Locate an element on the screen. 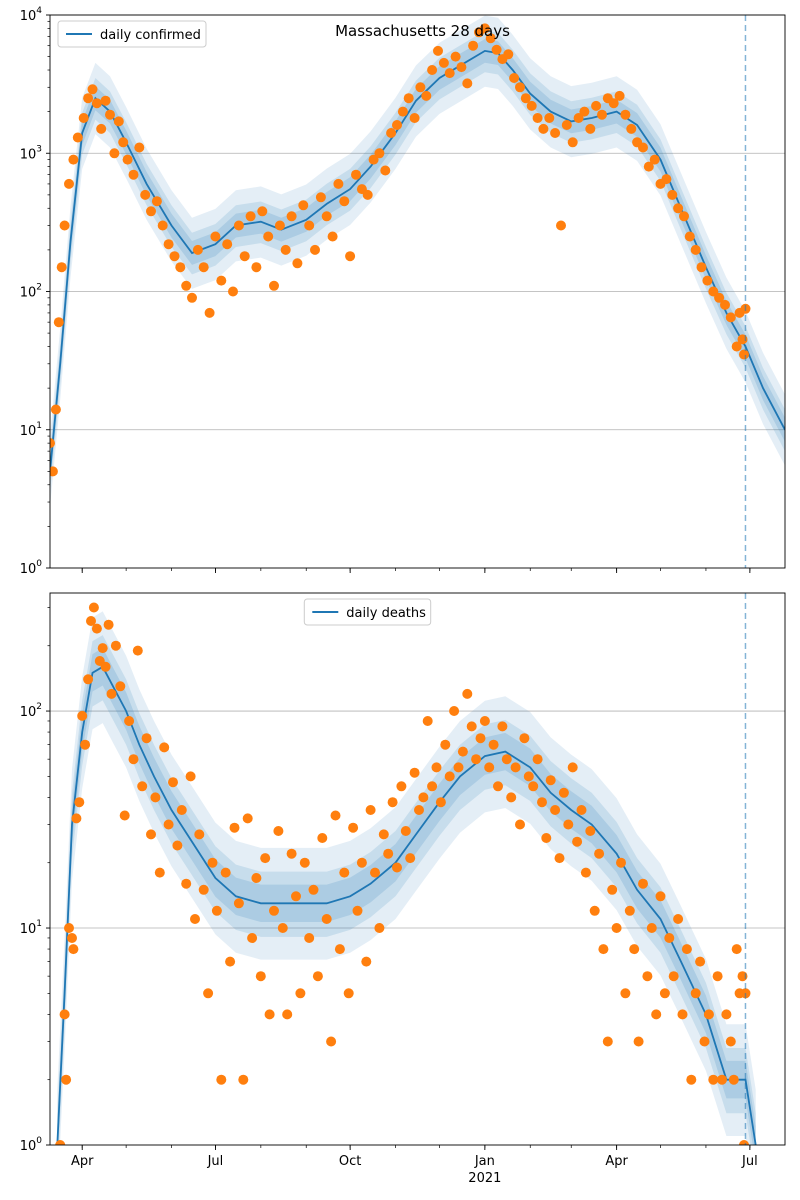 The height and width of the screenshot is (1200, 800). legend: daily confirmed is located at coordinates (132, 34).